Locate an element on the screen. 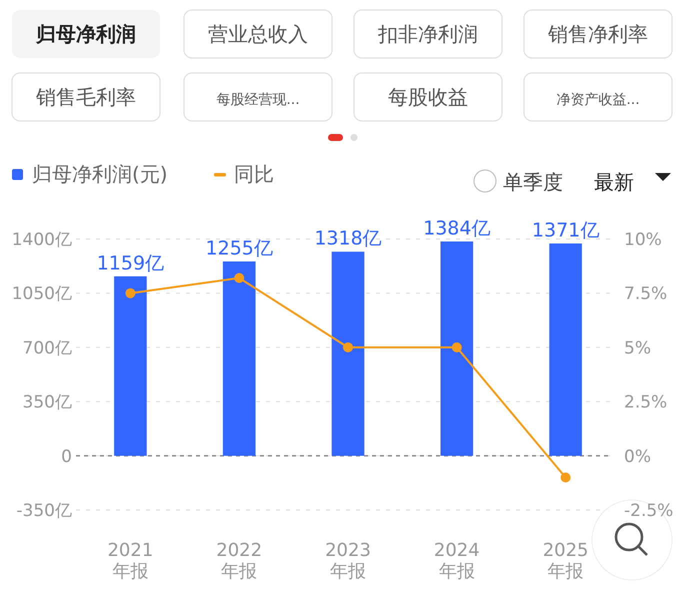 The height and width of the screenshot is (593, 679). x-tick-label: 2021 年报 is located at coordinates (130, 561).